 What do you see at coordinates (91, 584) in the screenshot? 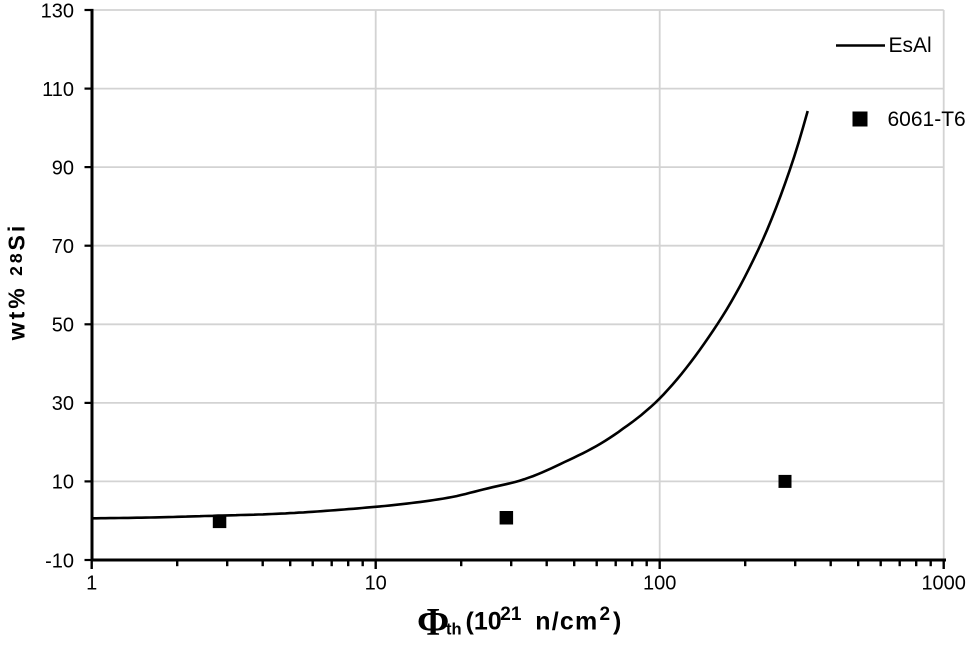
I see `svg-text: 1` at bounding box center [91, 584].